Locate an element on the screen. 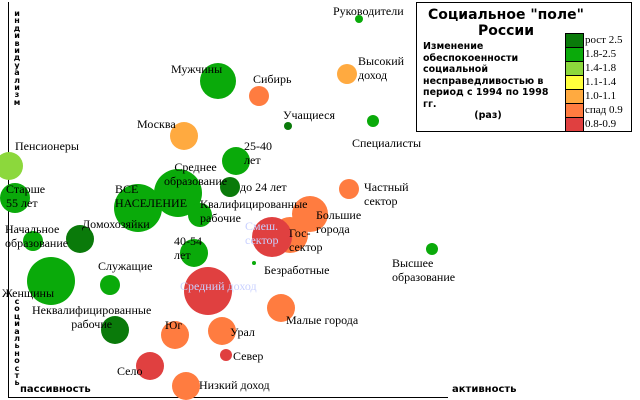 This screenshot has height=400, width=640. legend-label: 1.8-2.5 is located at coordinates (601, 54).